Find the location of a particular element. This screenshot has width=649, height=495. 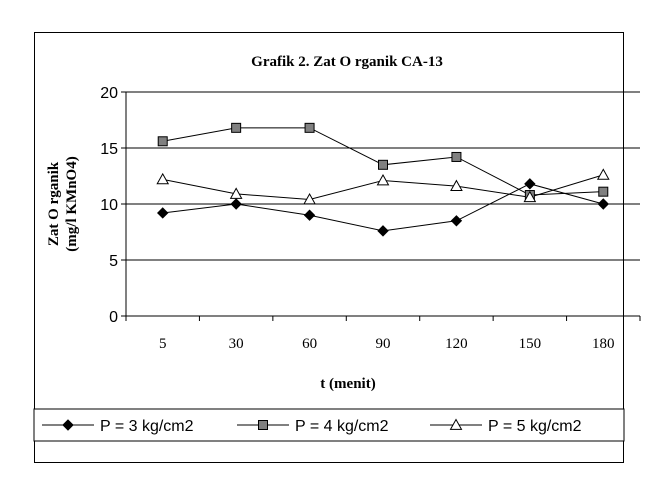

y-tick-label: 15 is located at coordinates (109, 149).